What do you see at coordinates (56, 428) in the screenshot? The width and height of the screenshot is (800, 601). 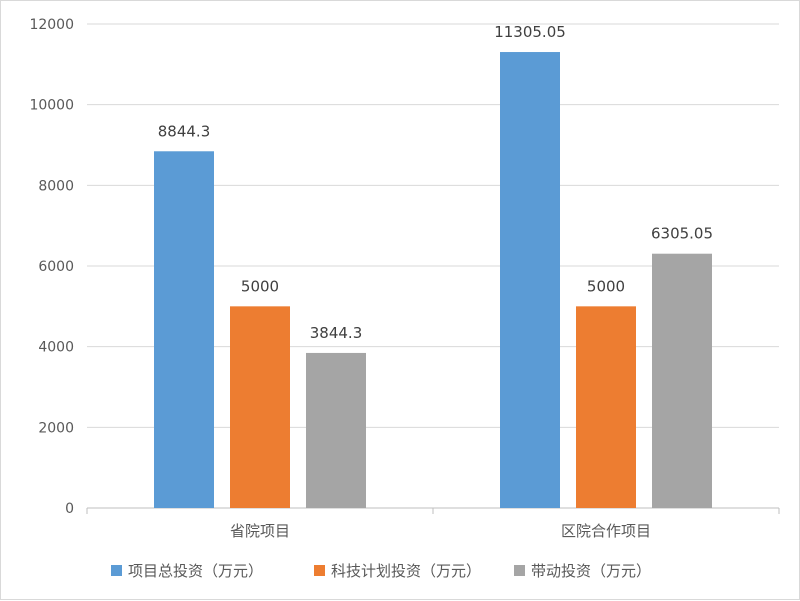 I see `y-tick-label: 2000` at bounding box center [56, 428].